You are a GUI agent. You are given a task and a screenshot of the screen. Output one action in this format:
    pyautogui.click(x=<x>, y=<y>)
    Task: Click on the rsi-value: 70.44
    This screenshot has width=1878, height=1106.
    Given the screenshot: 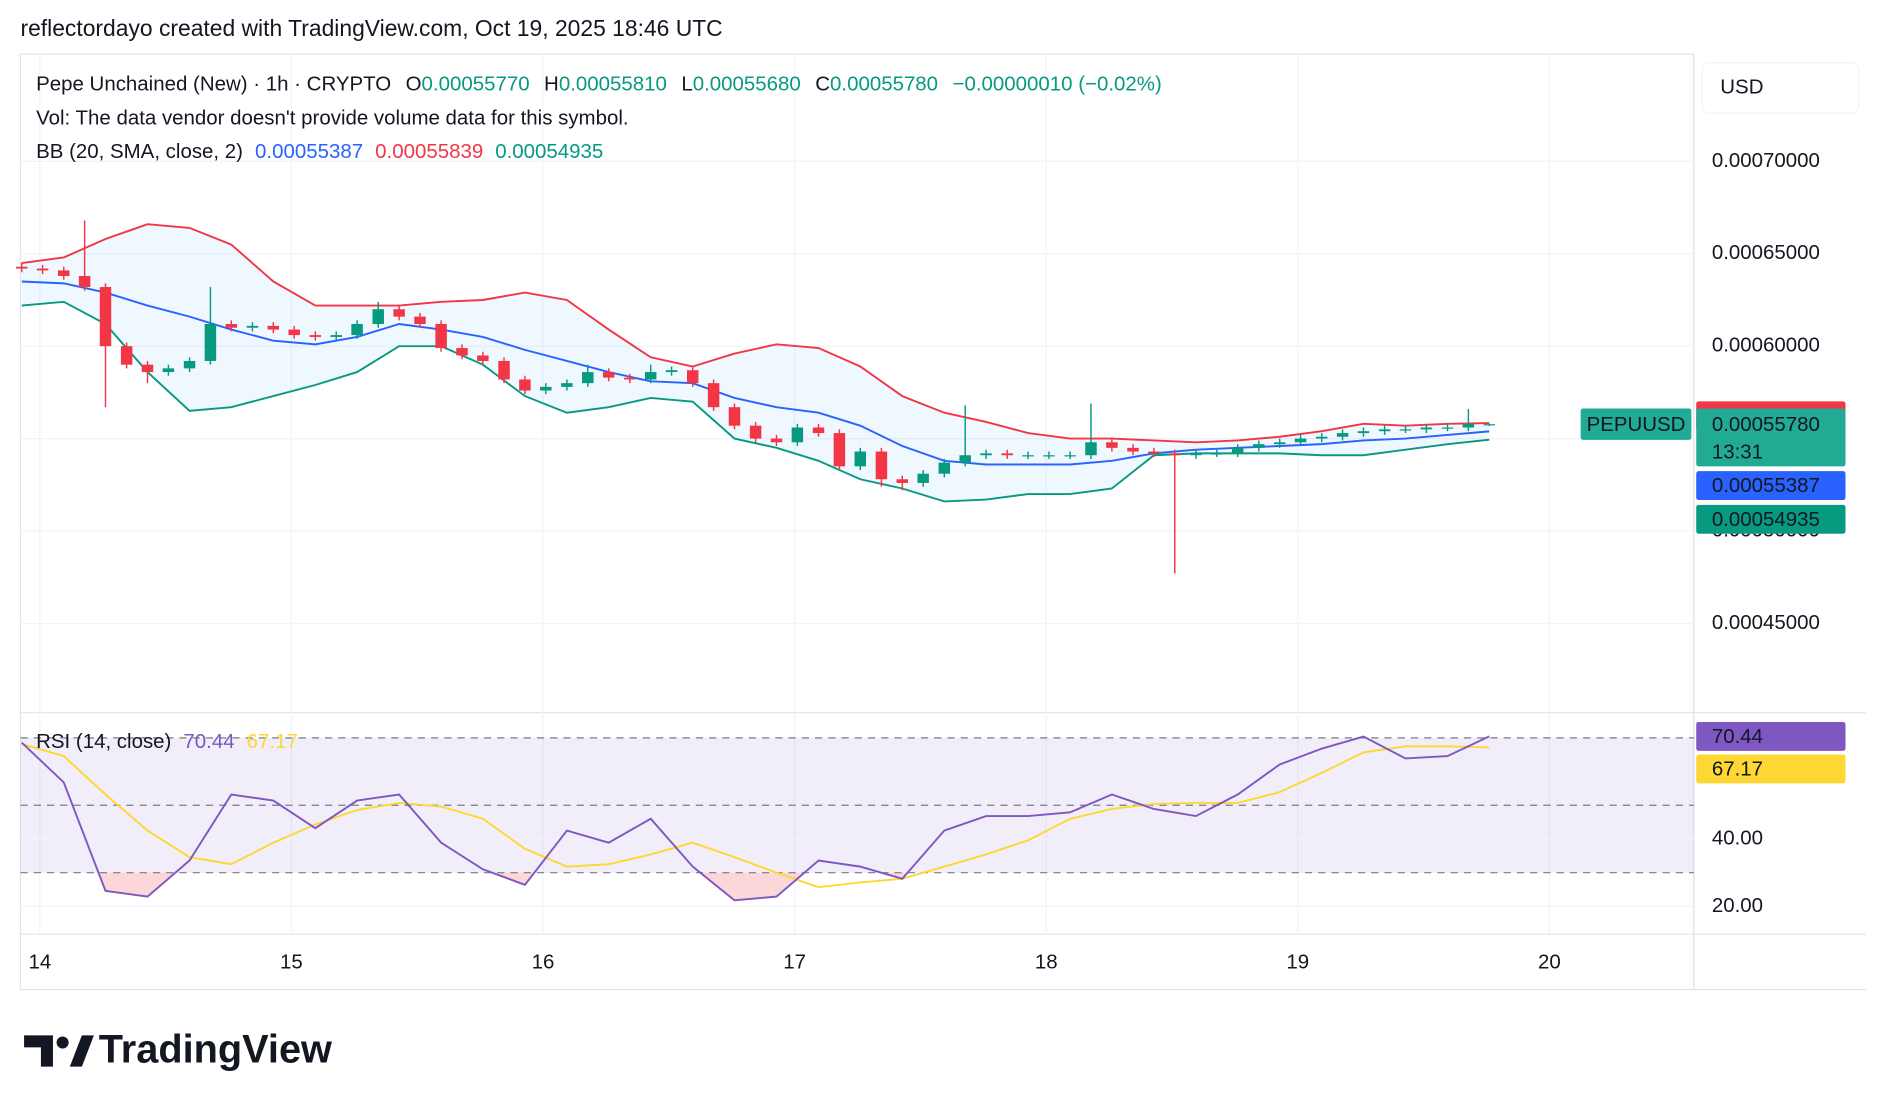 What is the action you would take?
    pyautogui.click(x=208, y=741)
    